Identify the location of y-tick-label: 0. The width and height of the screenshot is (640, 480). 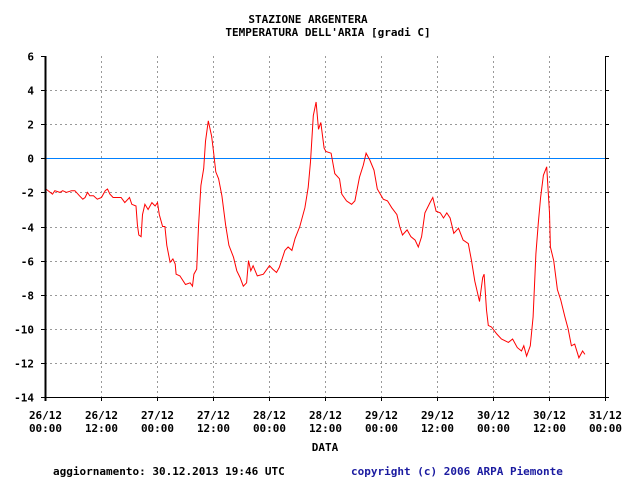
(30, 159).